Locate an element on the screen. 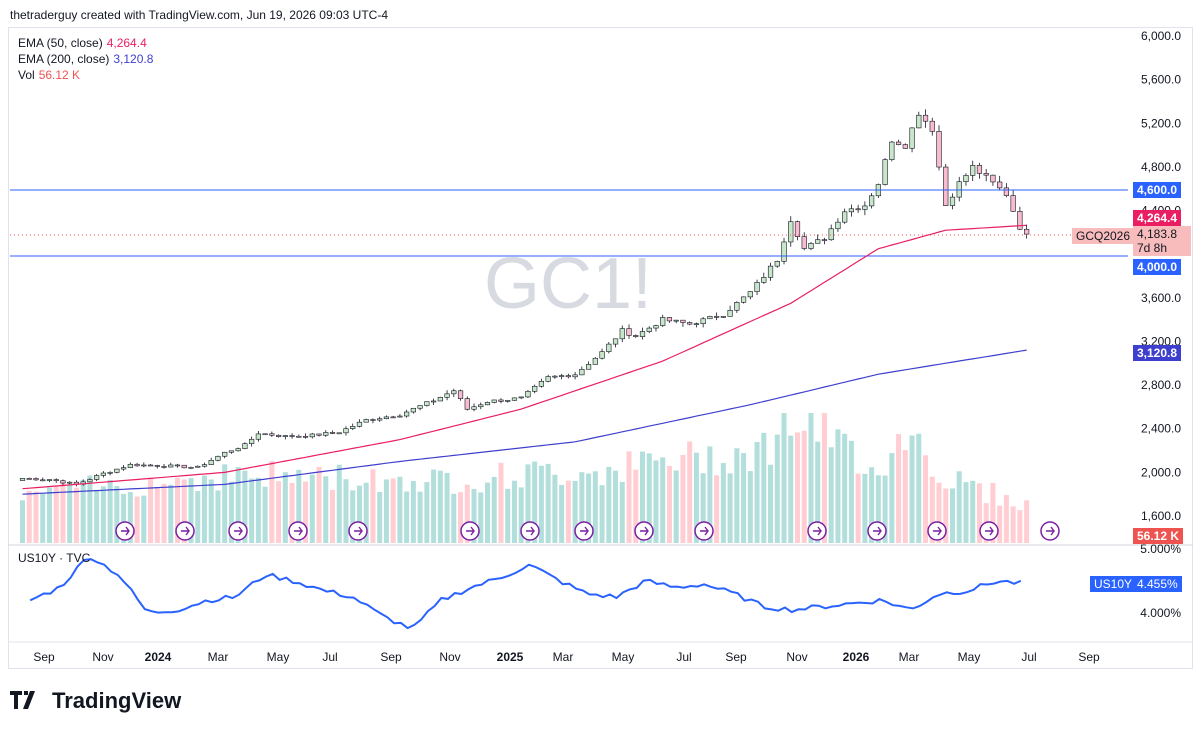 The width and height of the screenshot is (1201, 731). time-axis-label: Mar is located at coordinates (218, 657).